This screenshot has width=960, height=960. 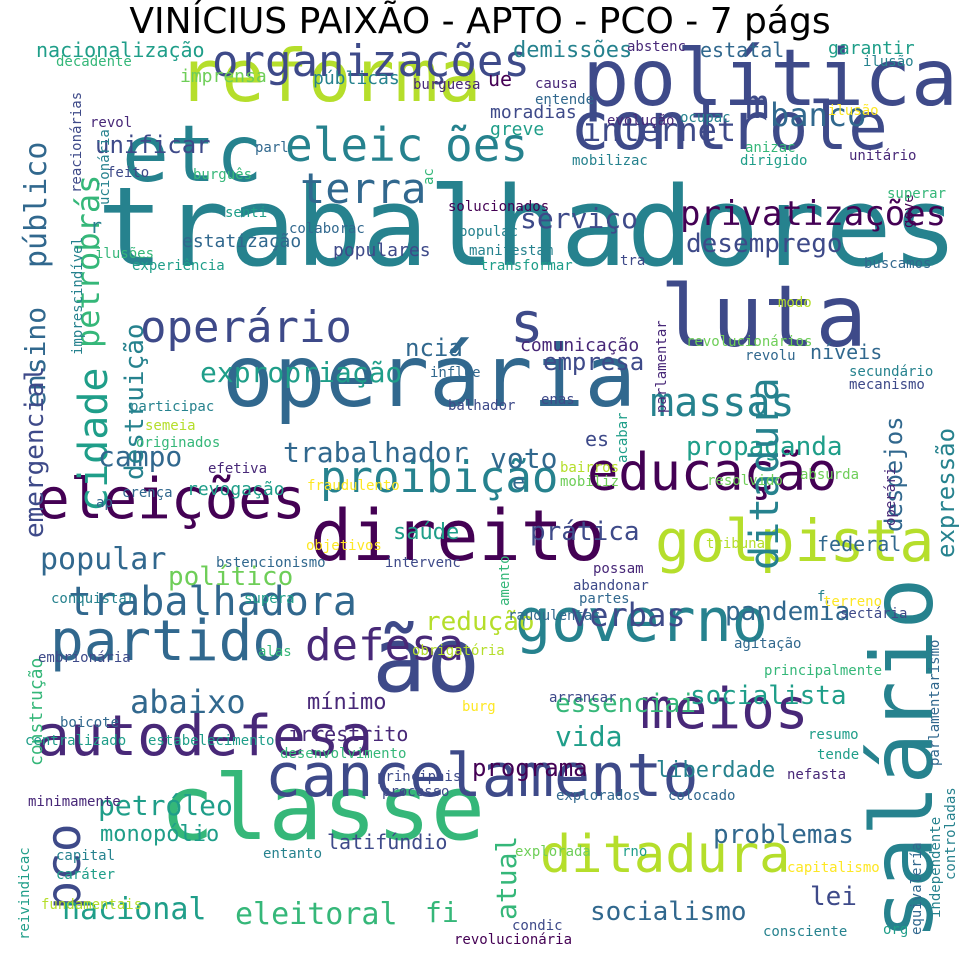 I want to click on word-capitalismo-180: capitalismo, so click(x=833, y=867).